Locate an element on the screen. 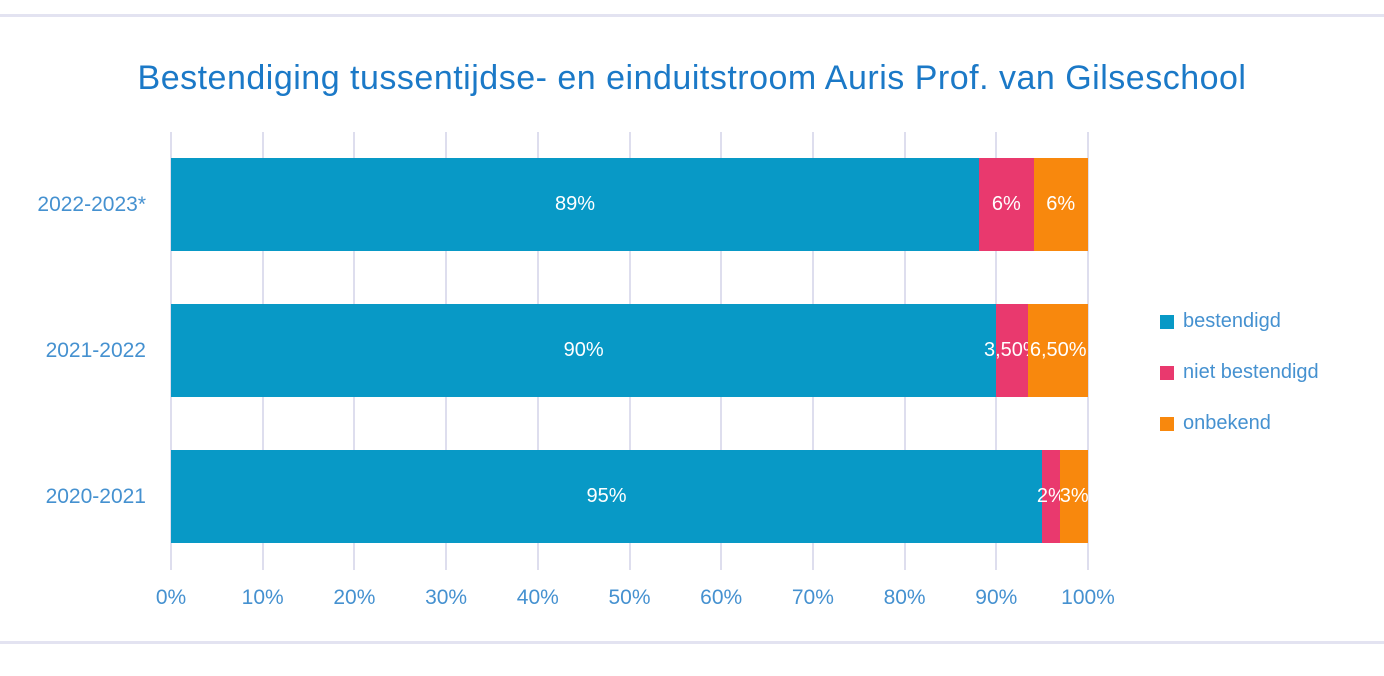 The image size is (1384, 676). data-label: 3% is located at coordinates (1074, 496).